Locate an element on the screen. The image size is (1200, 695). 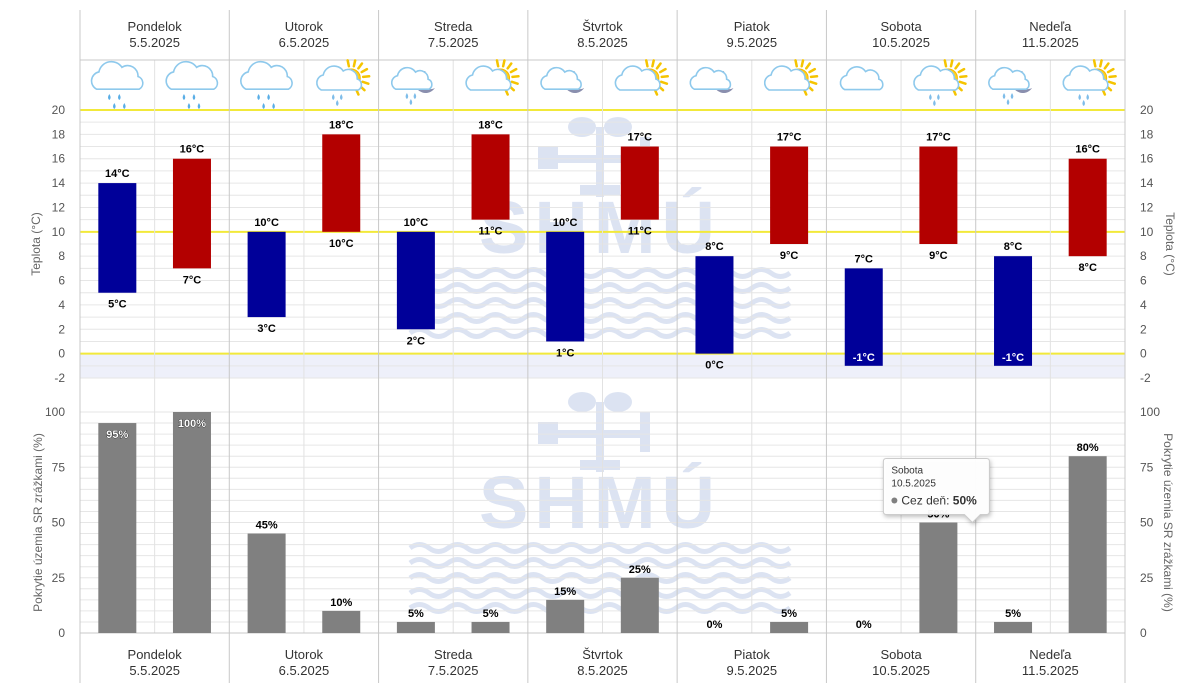
day-header-name: Utorok is located at coordinates (304, 26).